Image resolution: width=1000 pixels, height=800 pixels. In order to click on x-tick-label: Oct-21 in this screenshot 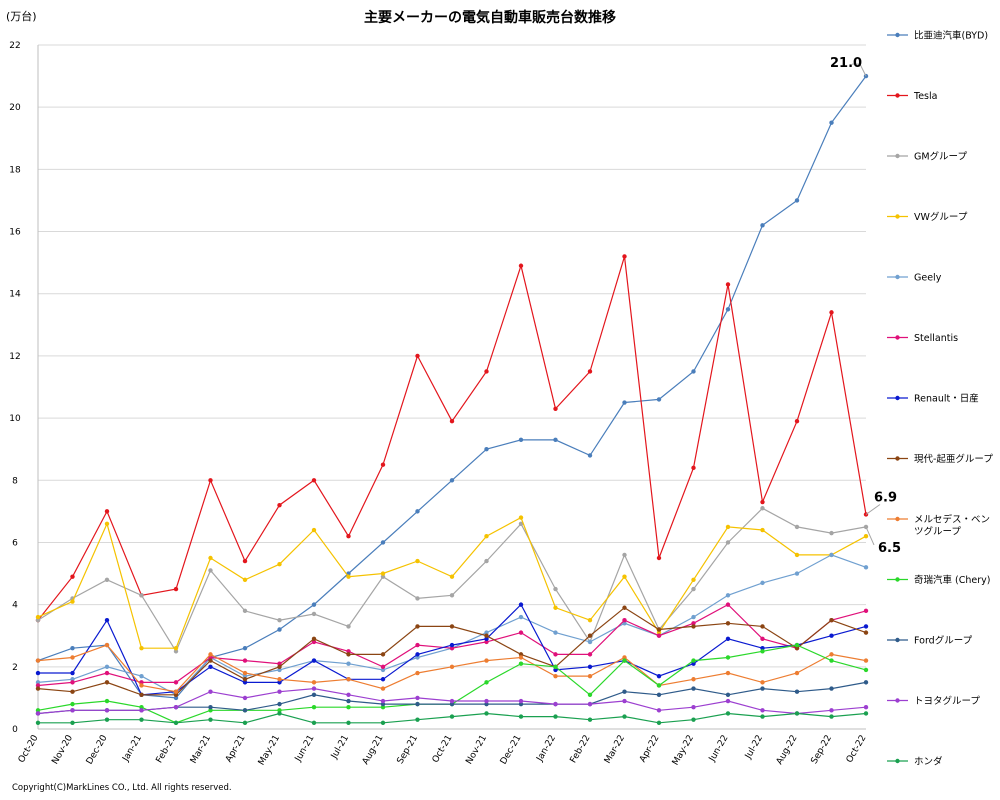, I will do `click(443, 749)`.